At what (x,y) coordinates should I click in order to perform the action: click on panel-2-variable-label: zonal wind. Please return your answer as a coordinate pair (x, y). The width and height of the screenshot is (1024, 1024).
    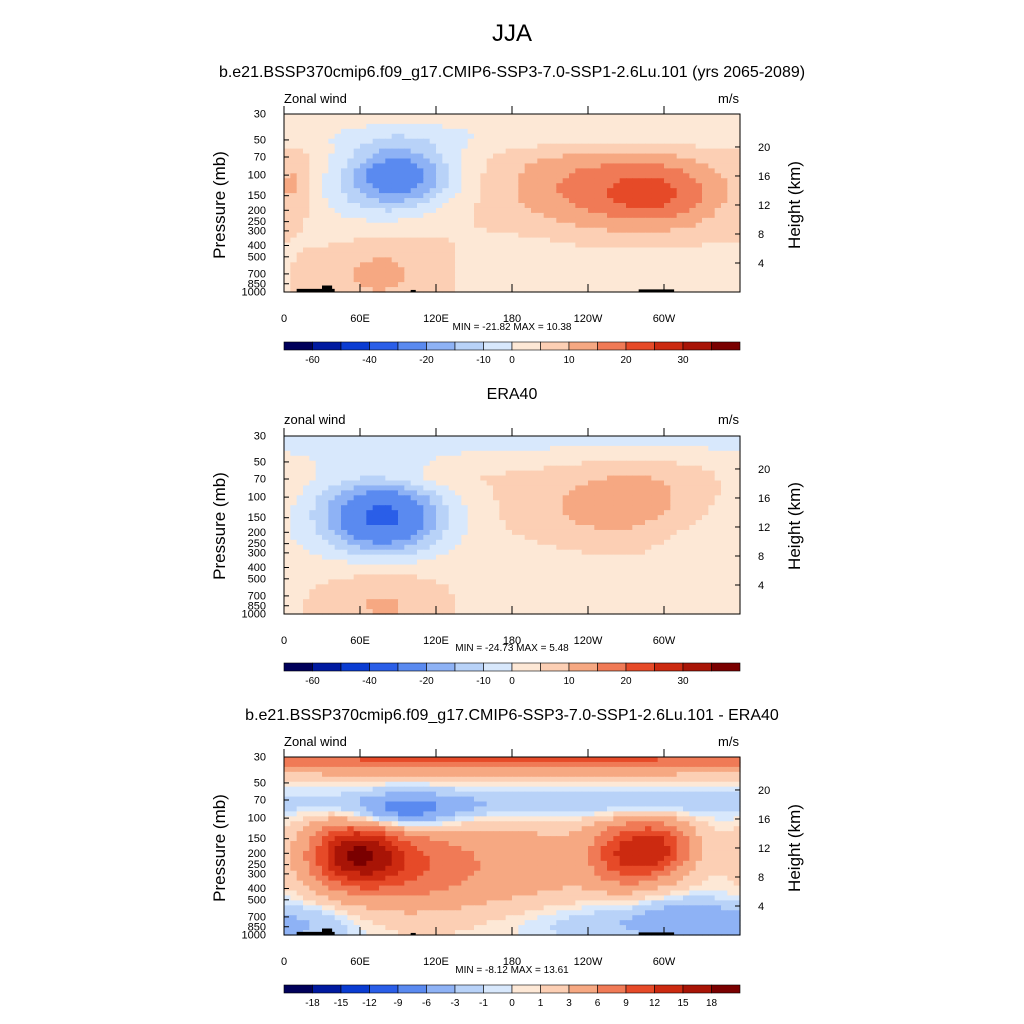
    Looking at the image, I should click on (315, 419).